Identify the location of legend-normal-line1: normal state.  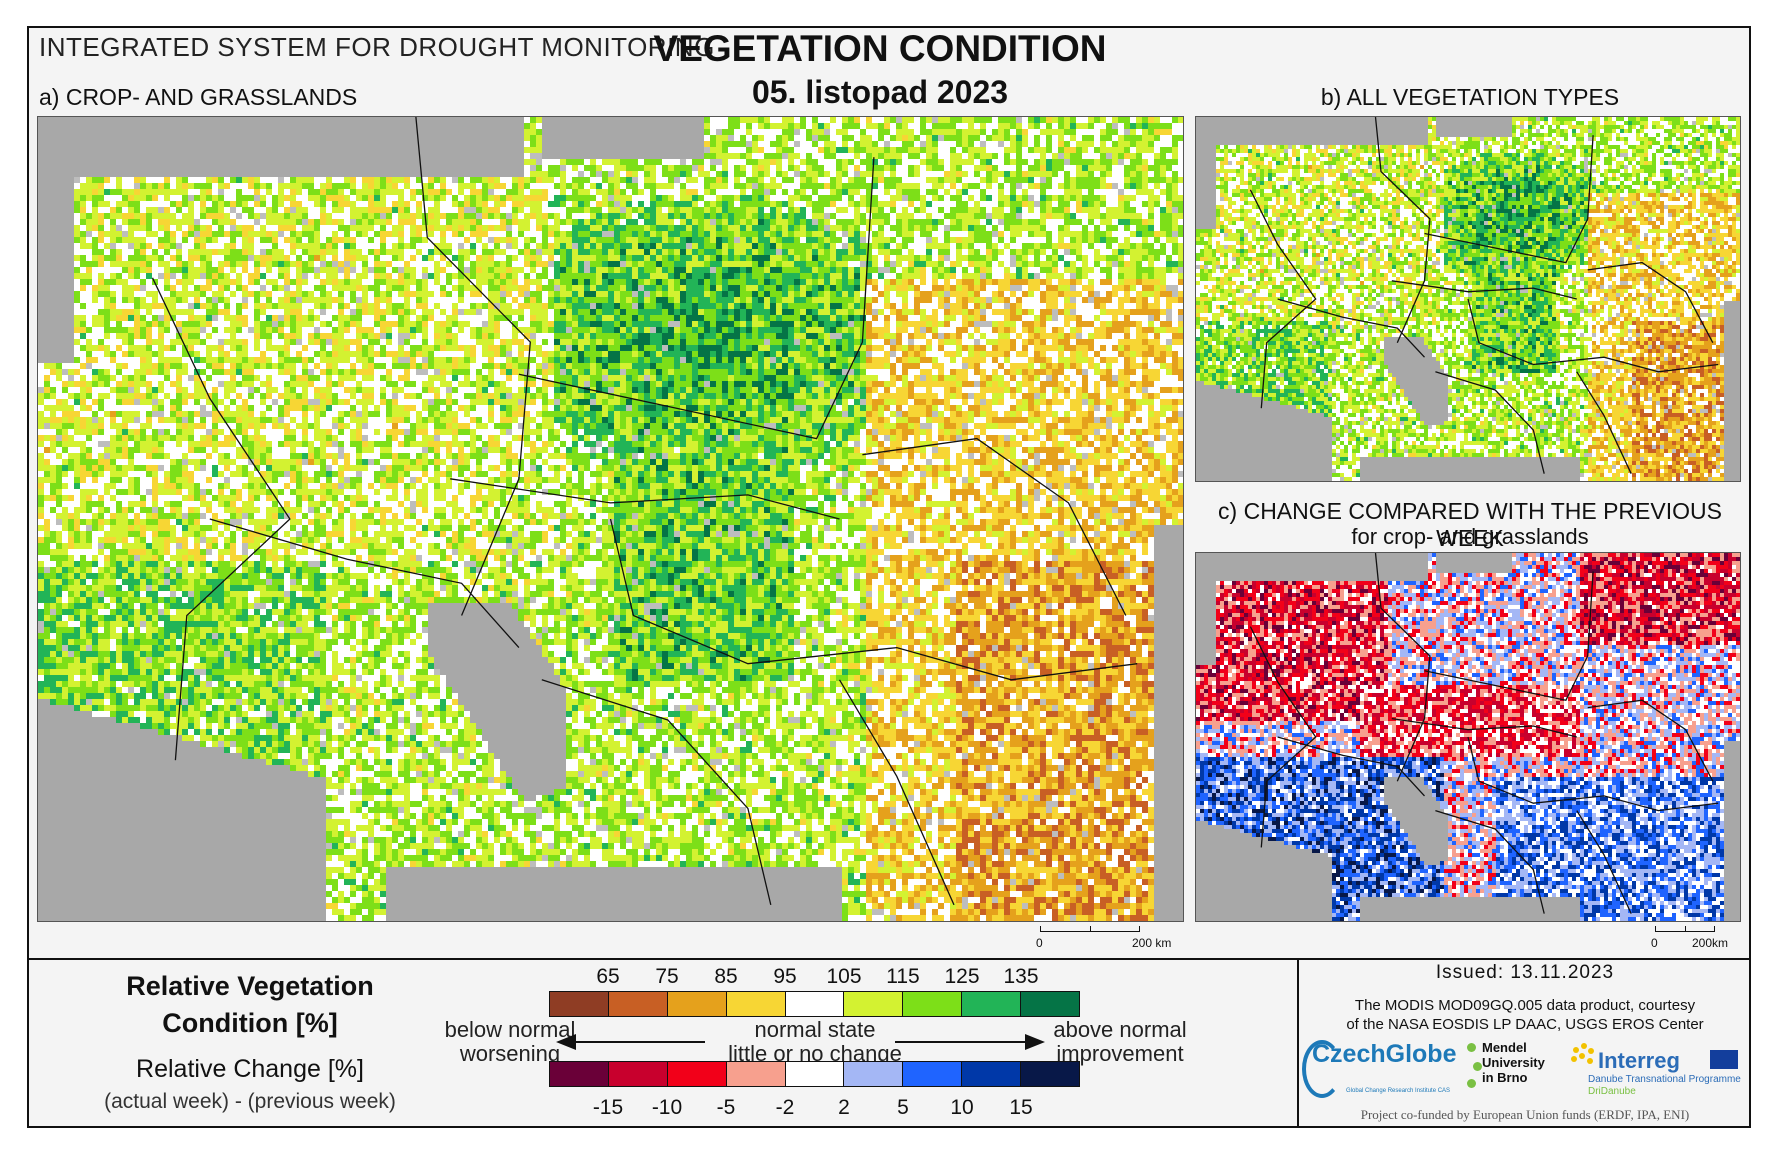
(815, 1030).